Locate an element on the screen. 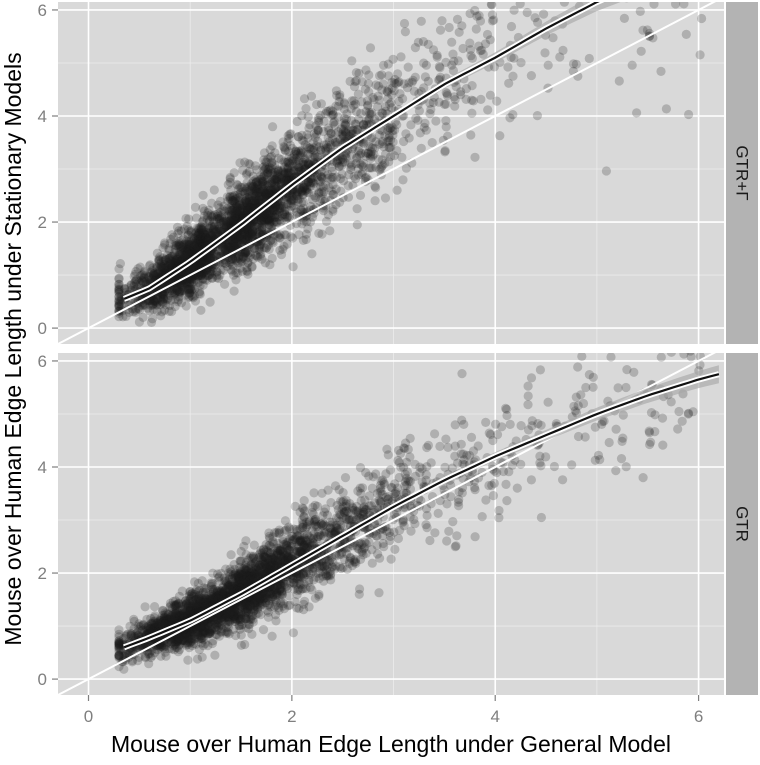 The height and width of the screenshot is (765, 760). y-tick-label: 6 is located at coordinates (42, 10).